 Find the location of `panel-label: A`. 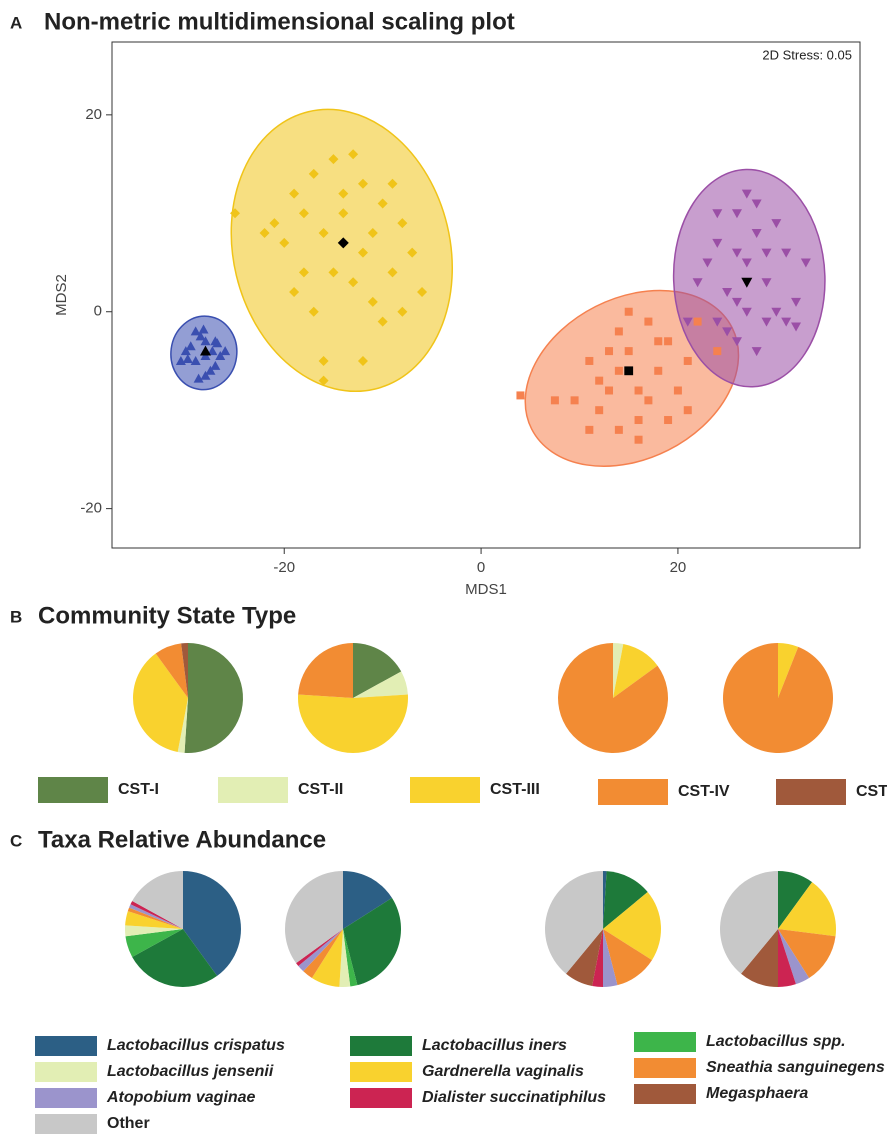

panel-label: A is located at coordinates (16, 22).